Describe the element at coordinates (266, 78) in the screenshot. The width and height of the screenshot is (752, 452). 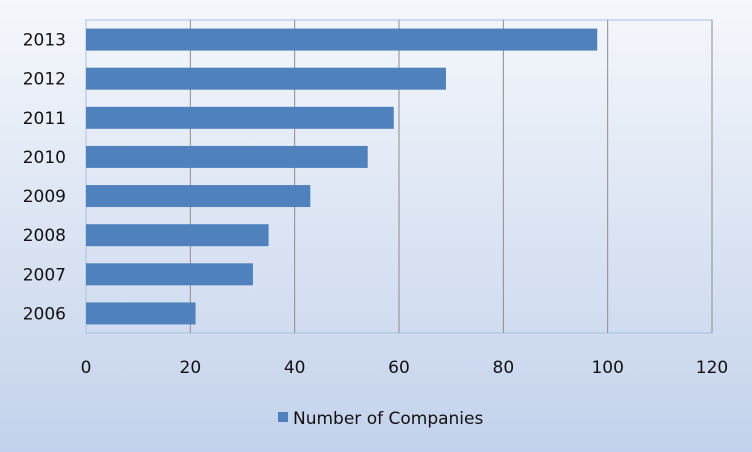
I see `bar-2012` at that location.